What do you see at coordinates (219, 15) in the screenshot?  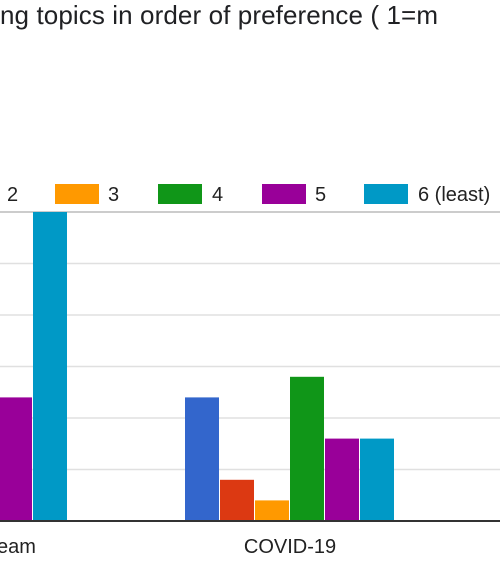 I see `chart-title: ng topics in order of preference ( 1=m` at bounding box center [219, 15].